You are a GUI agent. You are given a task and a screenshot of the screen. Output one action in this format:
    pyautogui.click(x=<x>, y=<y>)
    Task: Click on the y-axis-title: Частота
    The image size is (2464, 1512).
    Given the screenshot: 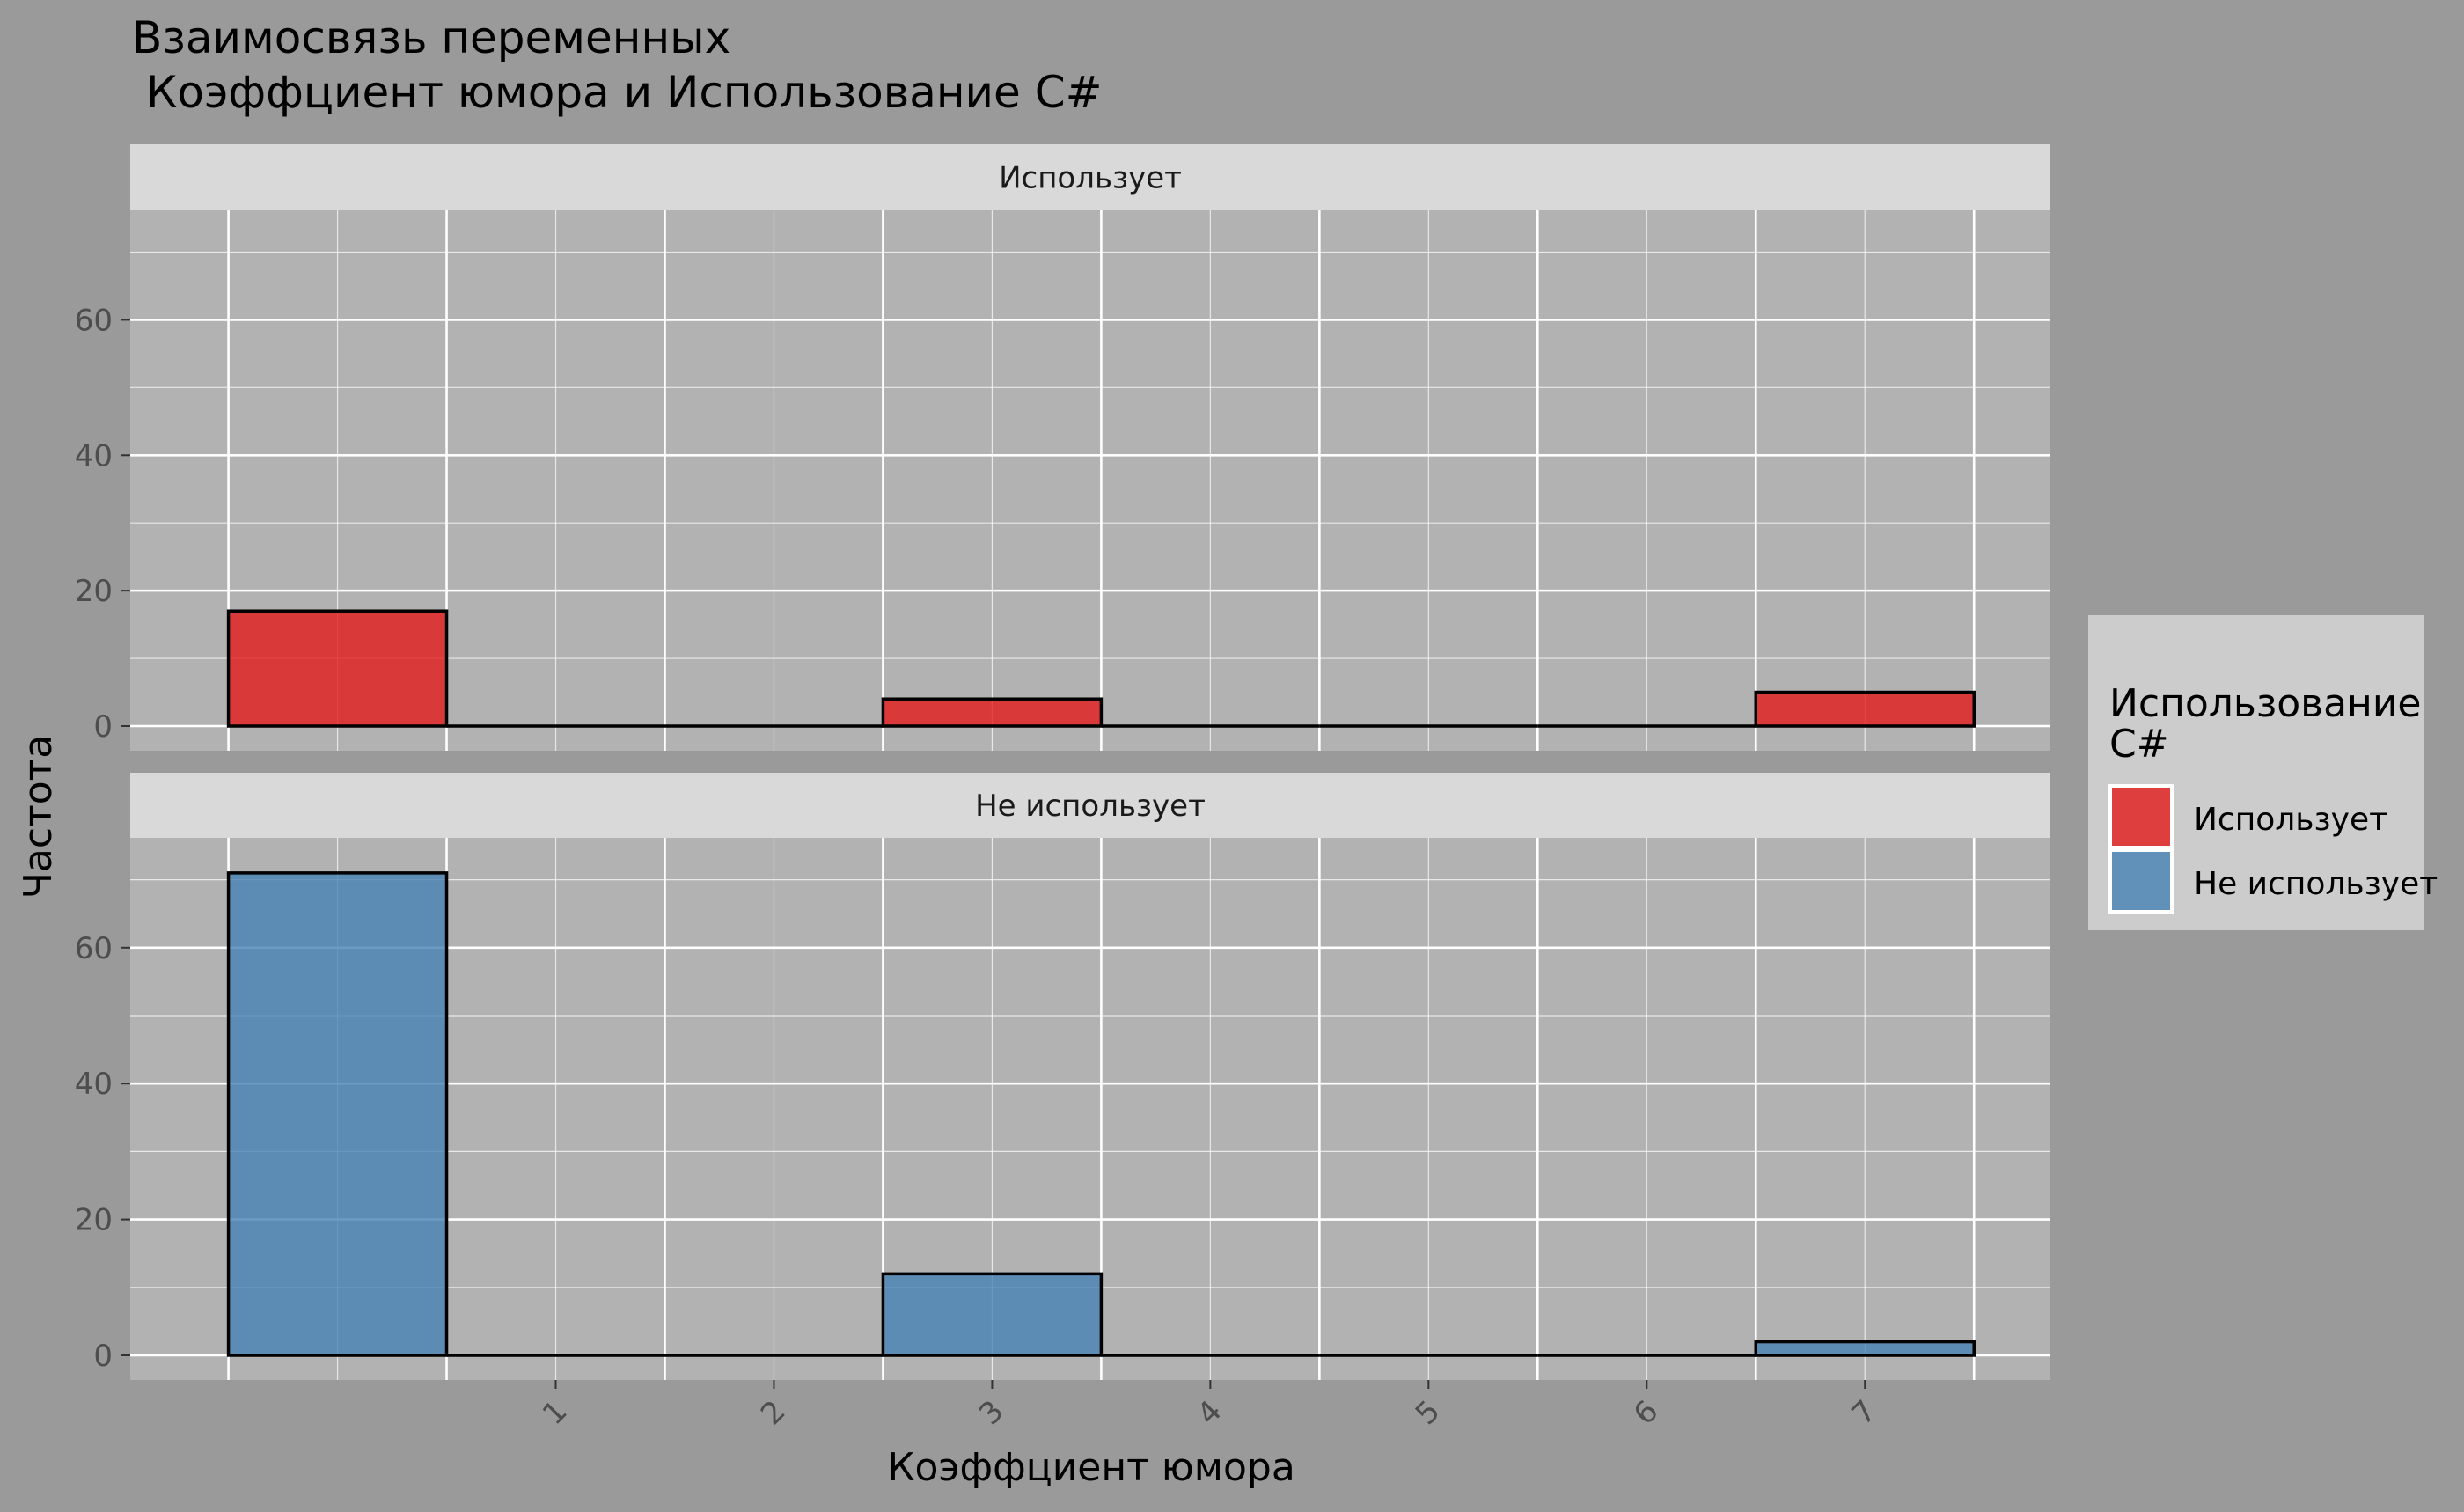 What is the action you would take?
    pyautogui.click(x=39, y=817)
    